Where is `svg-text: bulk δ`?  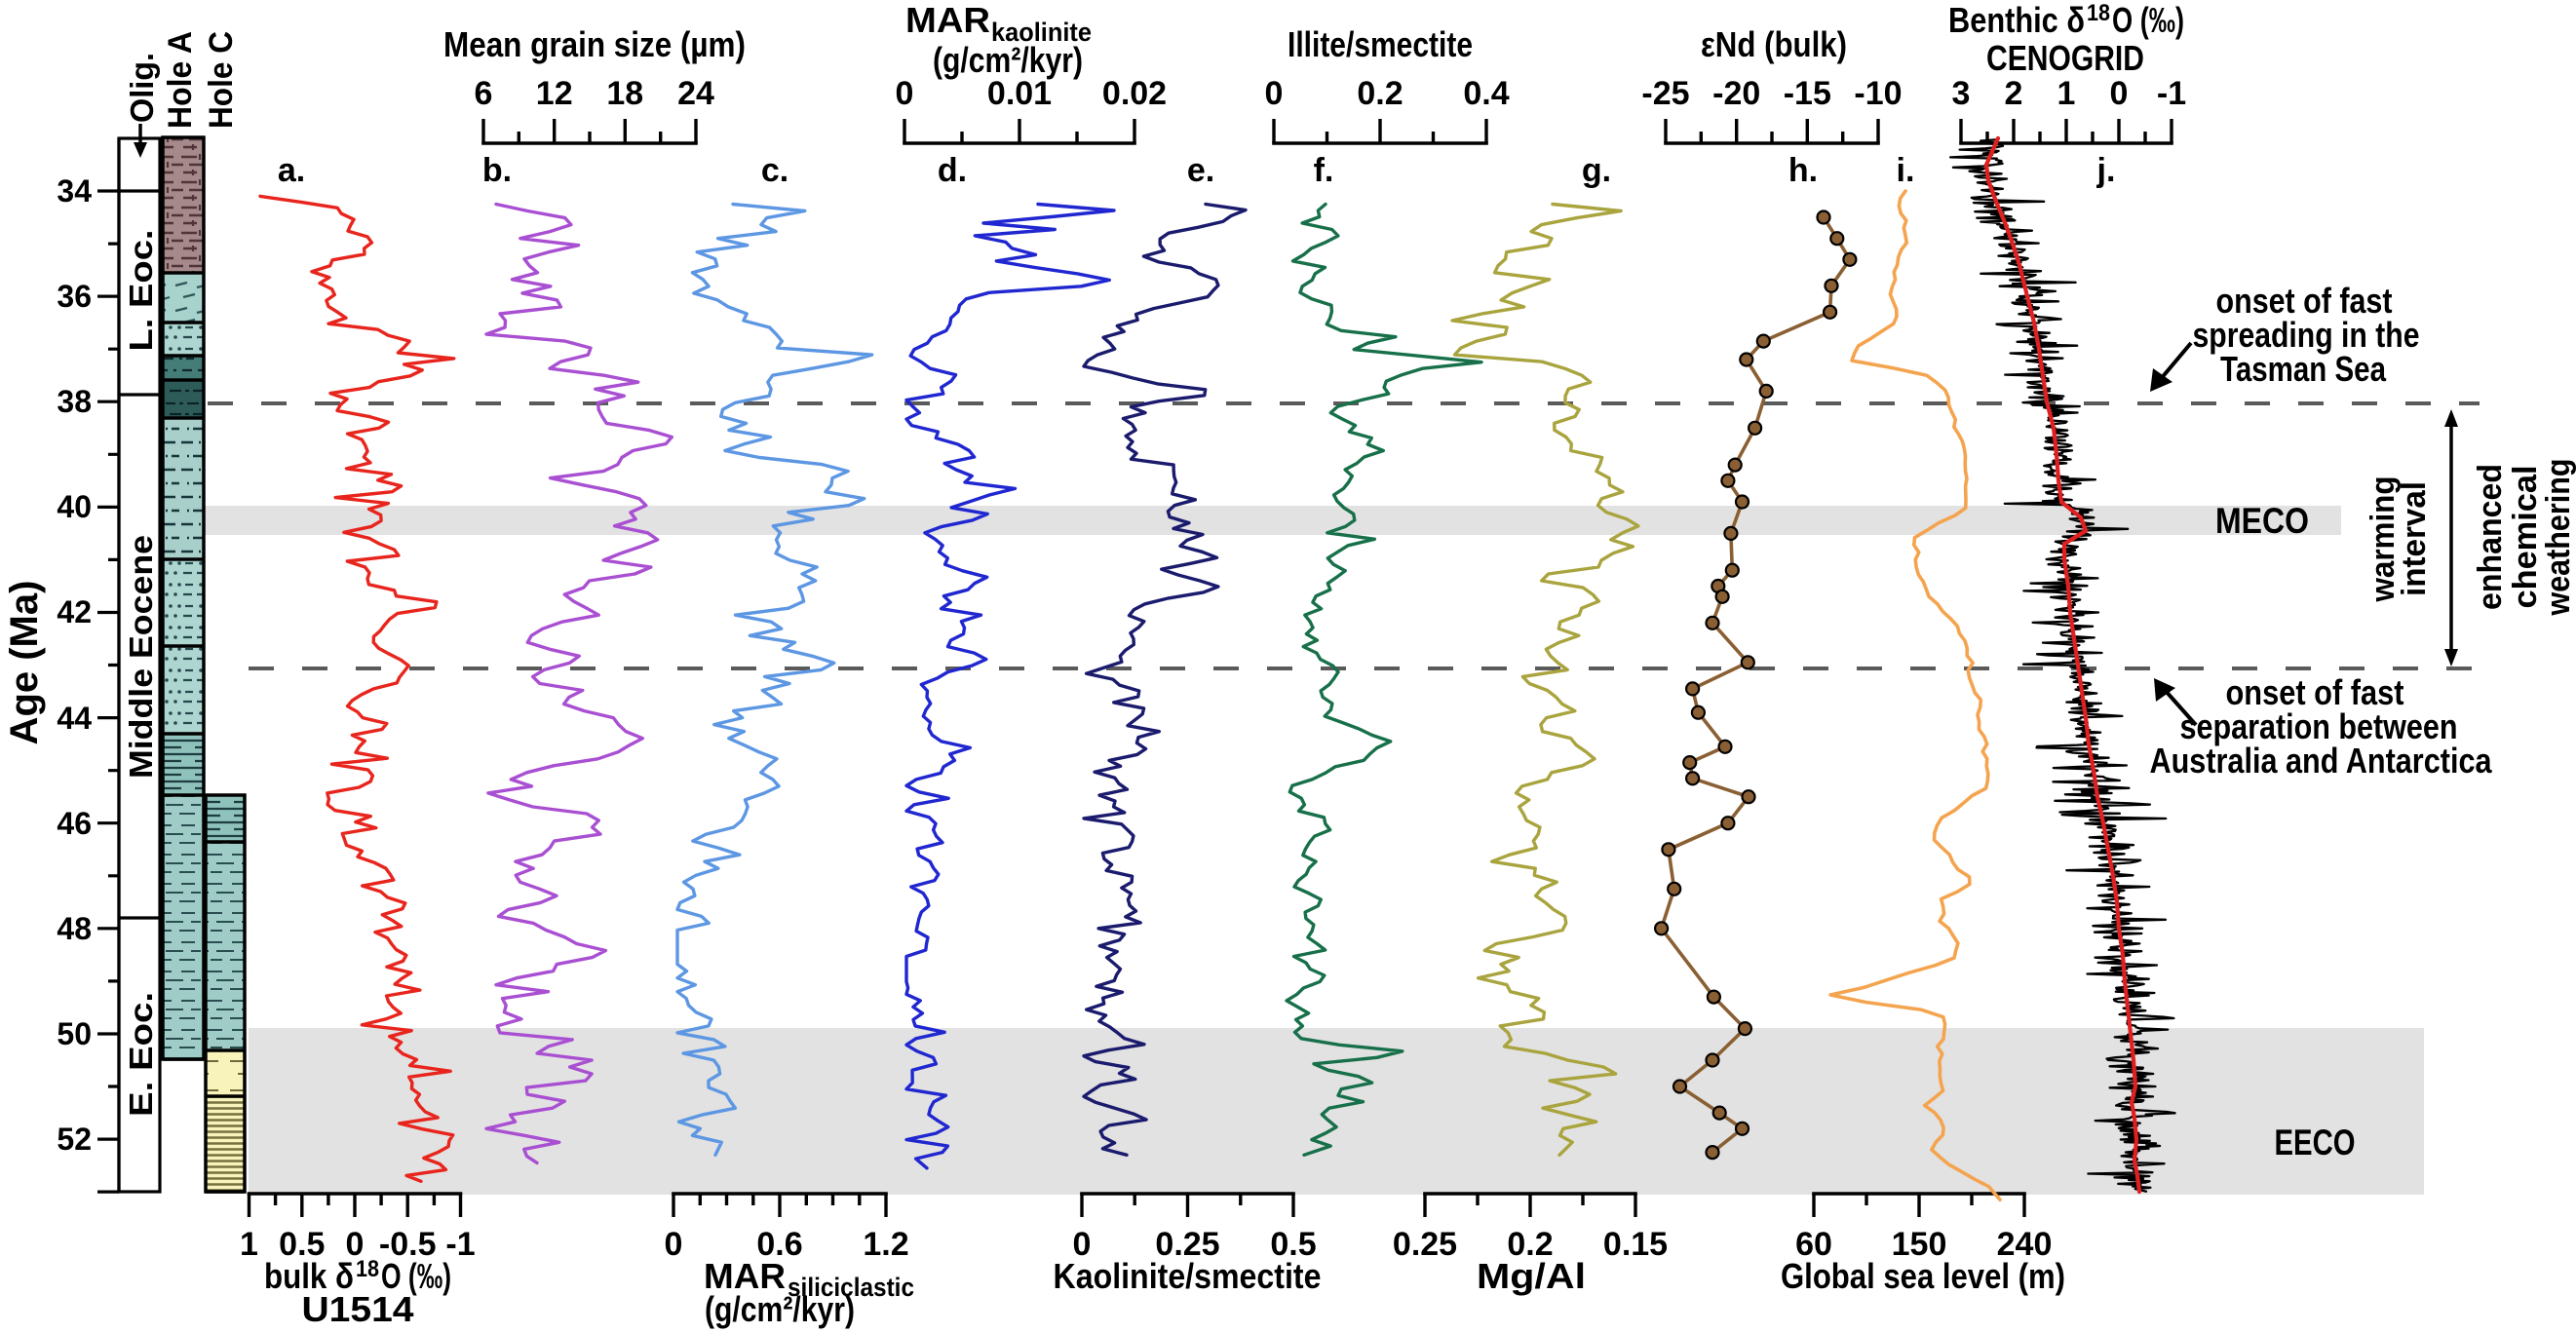 svg-text: bulk δ is located at coordinates (309, 1276).